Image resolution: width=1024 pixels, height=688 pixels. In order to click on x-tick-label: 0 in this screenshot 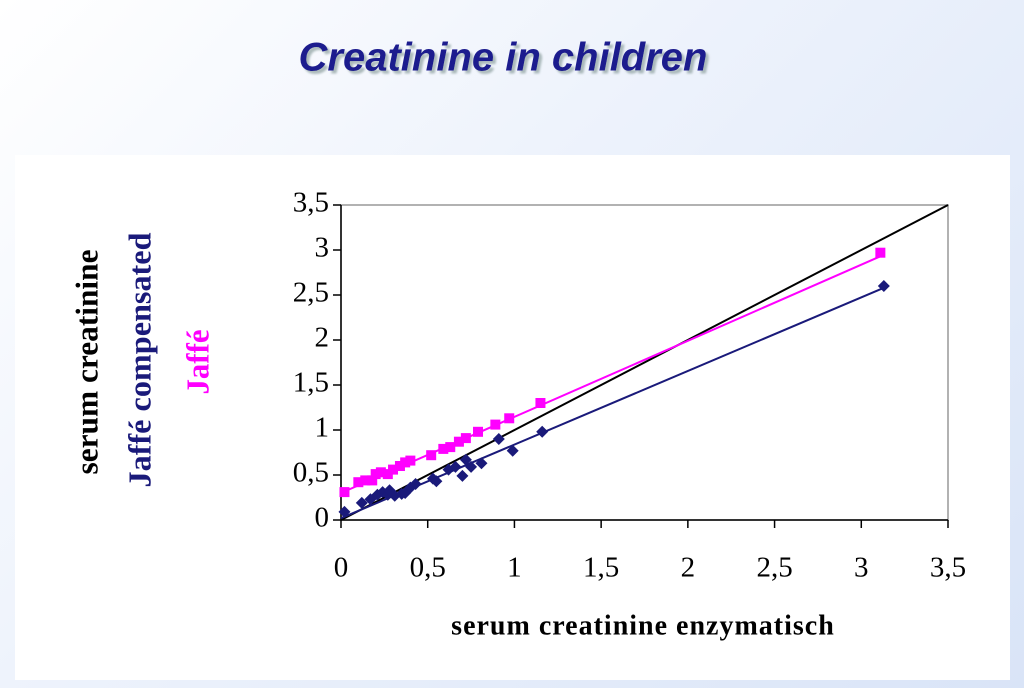, I will do `click(341, 568)`.